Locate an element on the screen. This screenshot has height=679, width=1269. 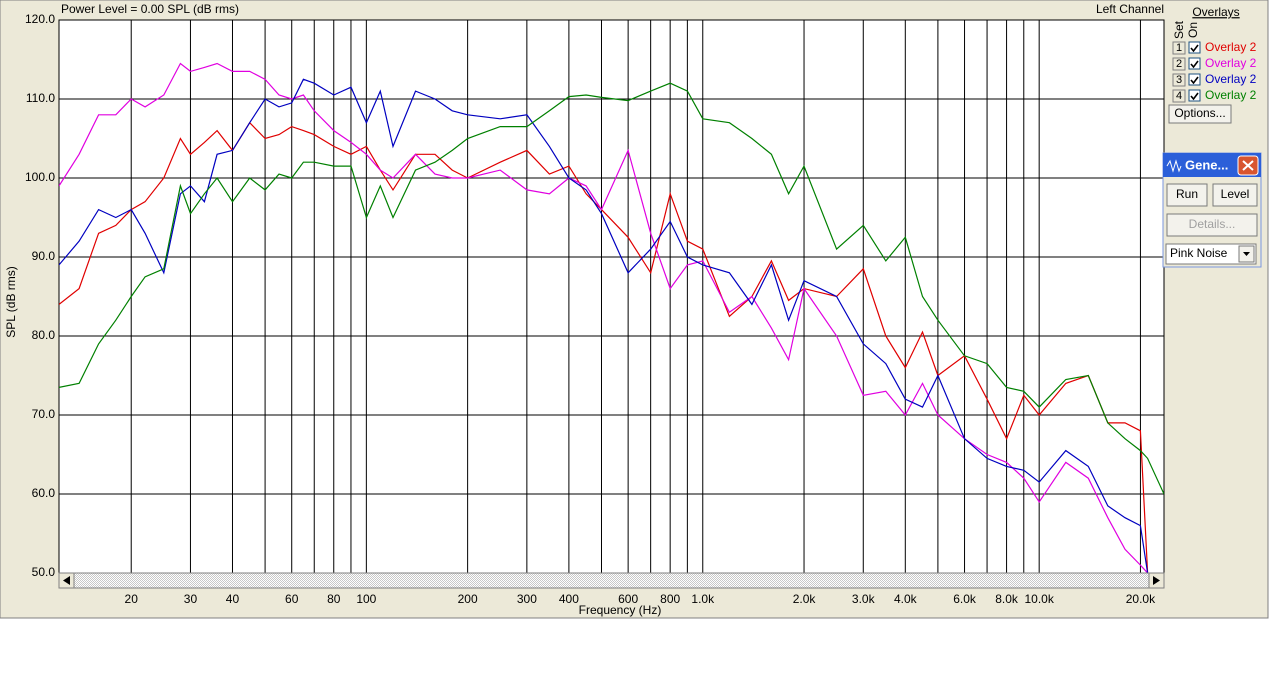
signal-dropdown-value: Pink Noise is located at coordinates (1199, 253).